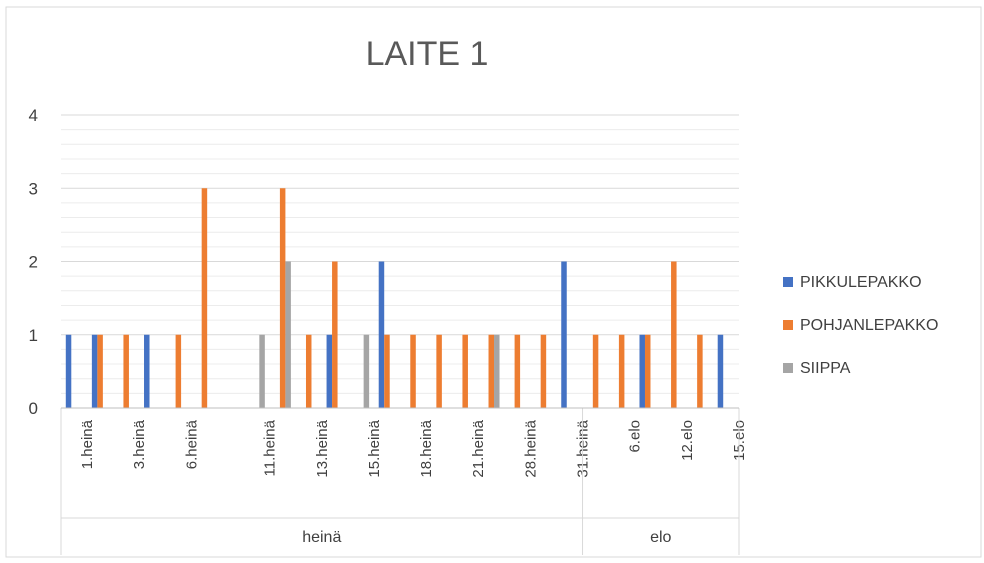  What do you see at coordinates (191, 444) in the screenshot?
I see `x-tick-label: 6.heinä` at bounding box center [191, 444].